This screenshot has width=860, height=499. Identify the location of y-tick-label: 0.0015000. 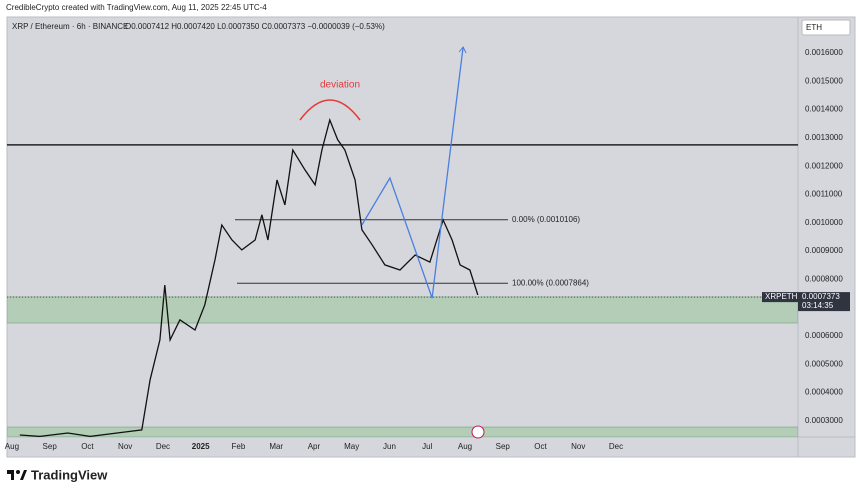
(824, 80).